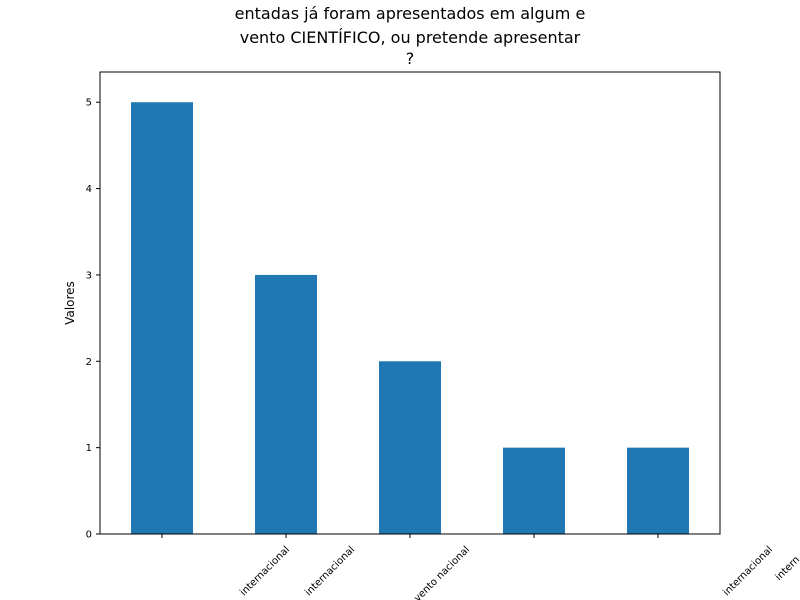 The height and width of the screenshot is (600, 800). What do you see at coordinates (410, 58) in the screenshot?
I see `chart-title-line: ?` at bounding box center [410, 58].